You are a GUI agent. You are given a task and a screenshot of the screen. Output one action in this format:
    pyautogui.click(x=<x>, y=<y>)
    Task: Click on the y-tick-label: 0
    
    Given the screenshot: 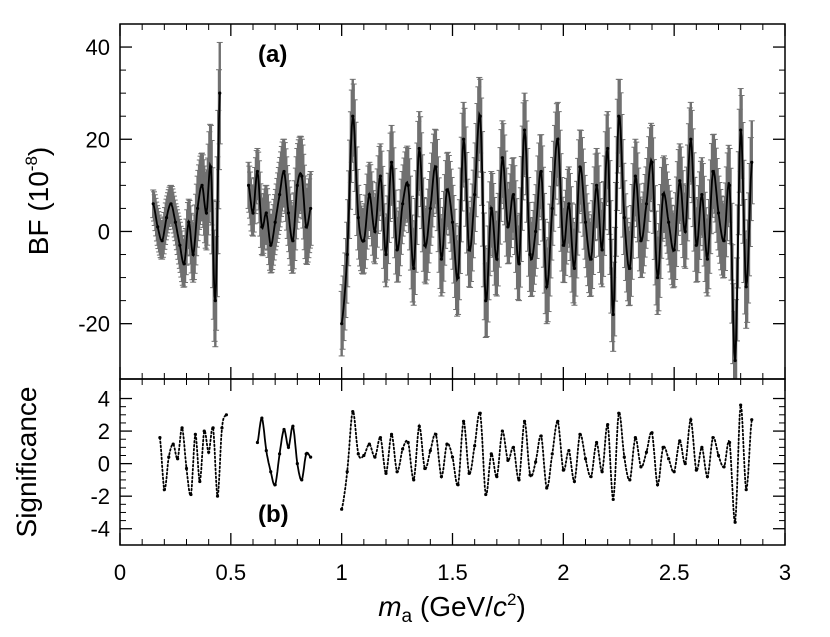 What is the action you would take?
    pyautogui.click(x=104, y=464)
    